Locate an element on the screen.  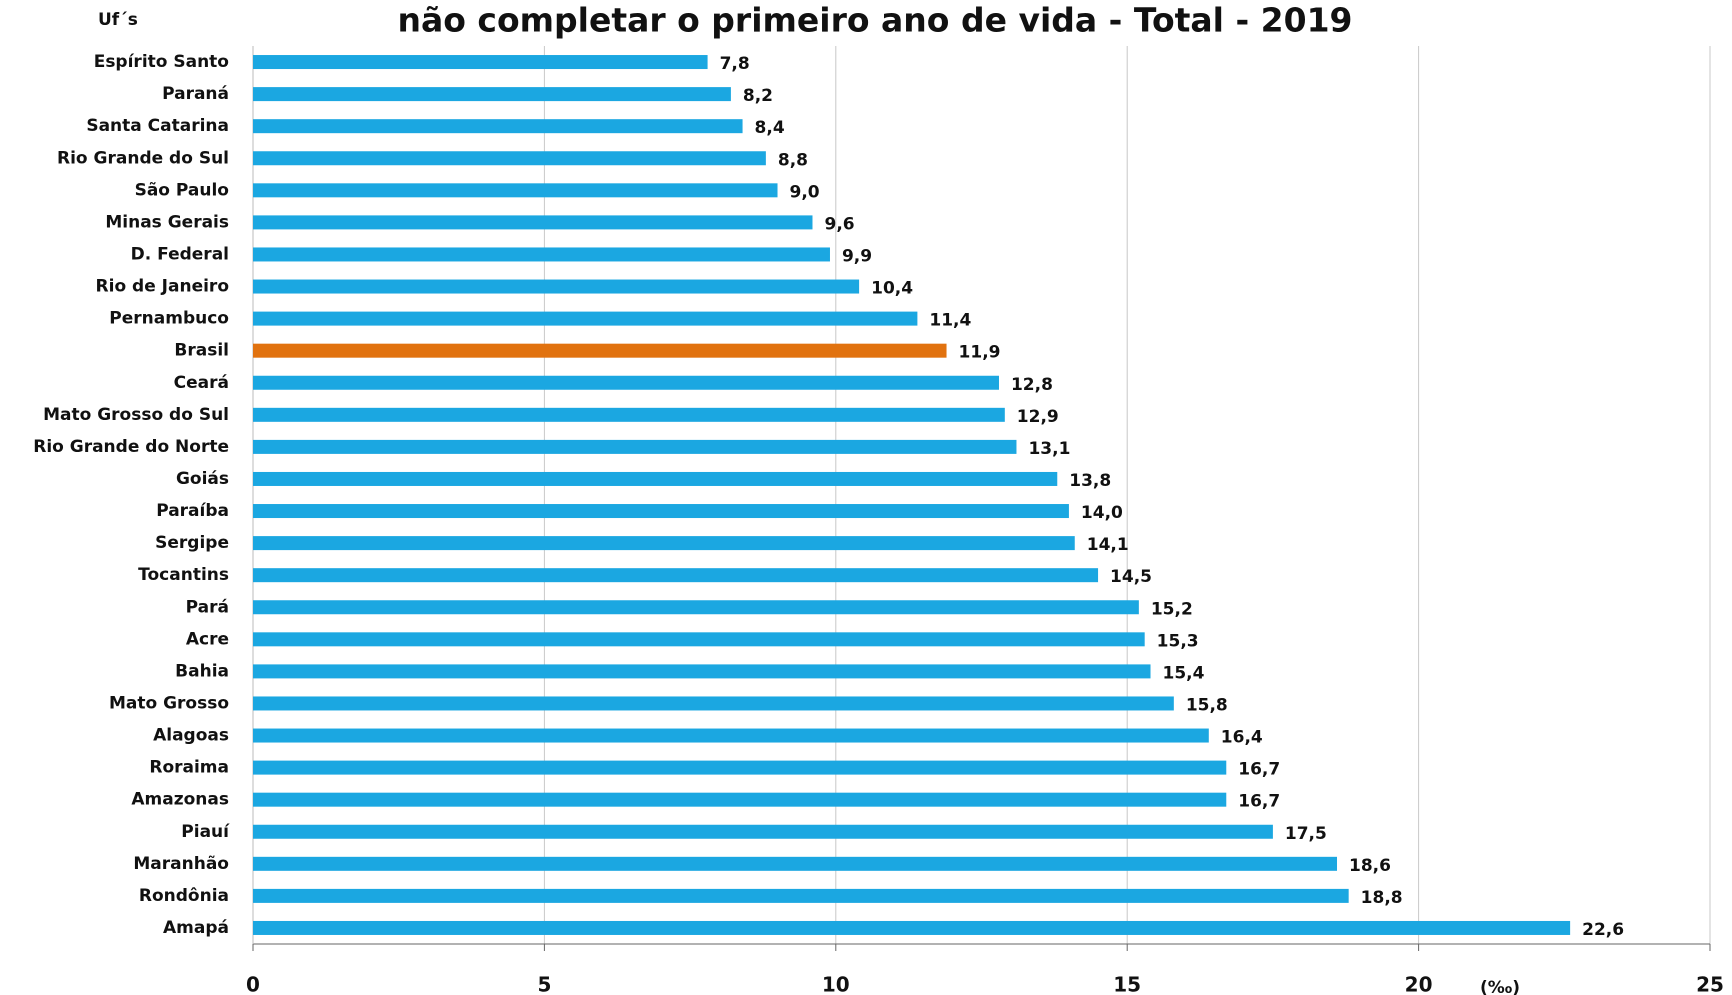
value-label: 11,9 is located at coordinates (980, 353).